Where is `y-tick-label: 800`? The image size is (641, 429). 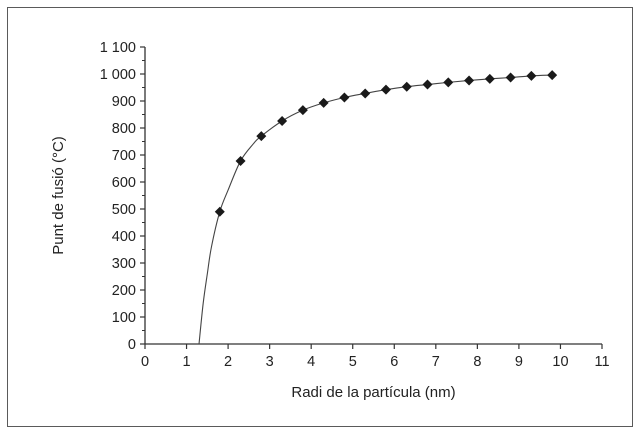 y-tick-label: 800 is located at coordinates (124, 129).